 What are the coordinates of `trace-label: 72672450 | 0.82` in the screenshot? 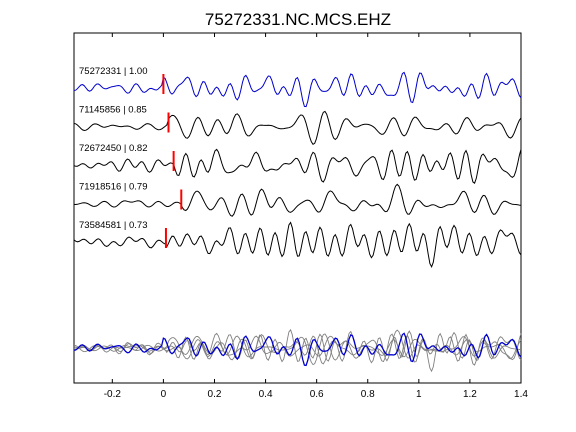 It's located at (113, 148).